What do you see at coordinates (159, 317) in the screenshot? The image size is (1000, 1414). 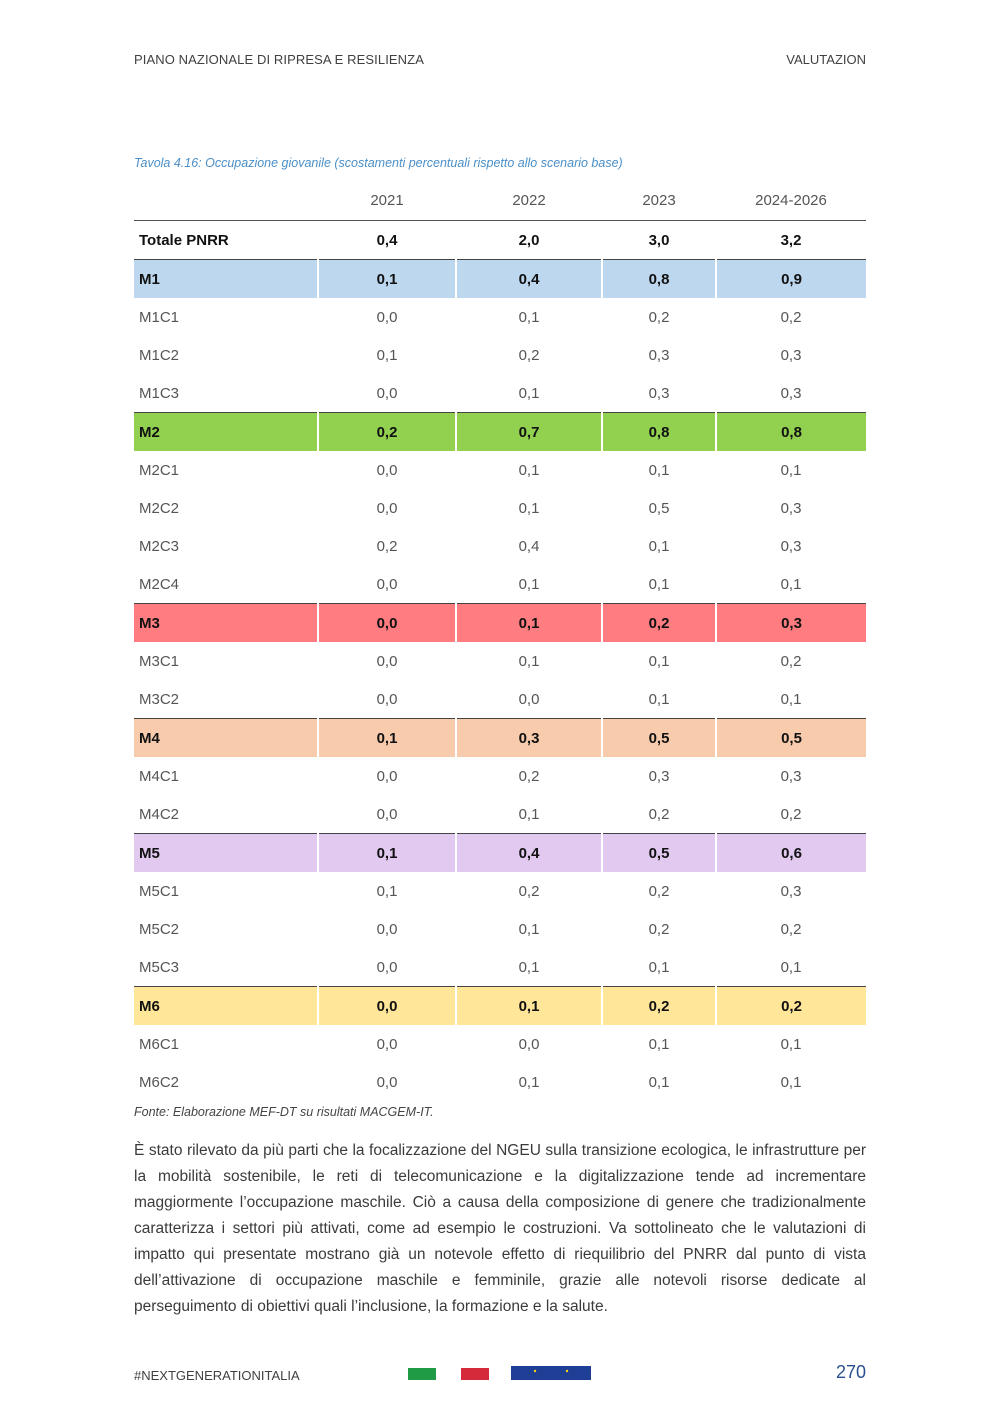 I see `row-label: M1C1` at bounding box center [159, 317].